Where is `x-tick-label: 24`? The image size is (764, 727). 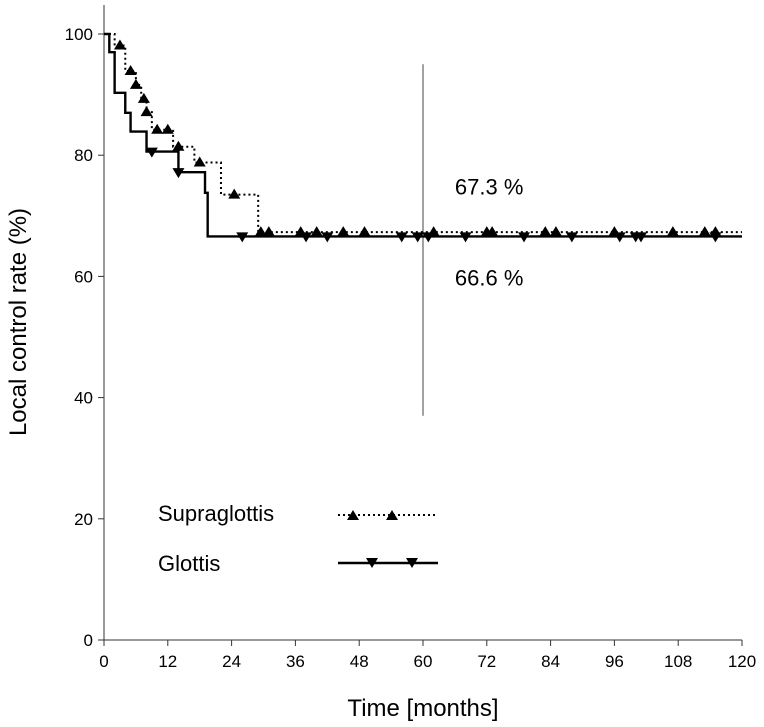
x-tick-label: 24 is located at coordinates (231, 661).